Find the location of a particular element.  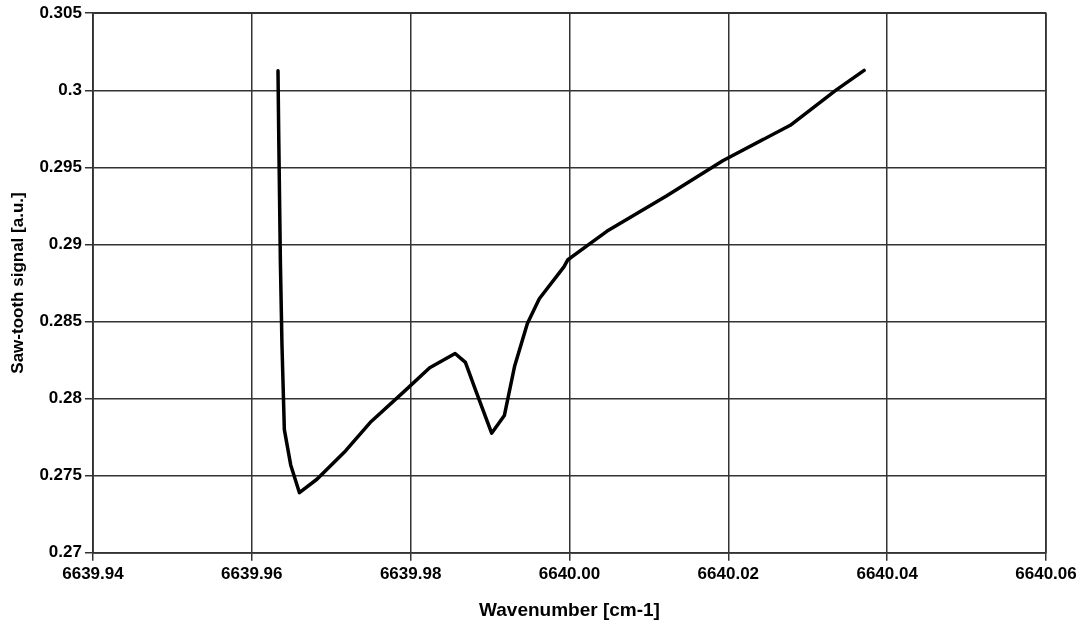

y-tick-label: 0.285 is located at coordinates (60, 321).